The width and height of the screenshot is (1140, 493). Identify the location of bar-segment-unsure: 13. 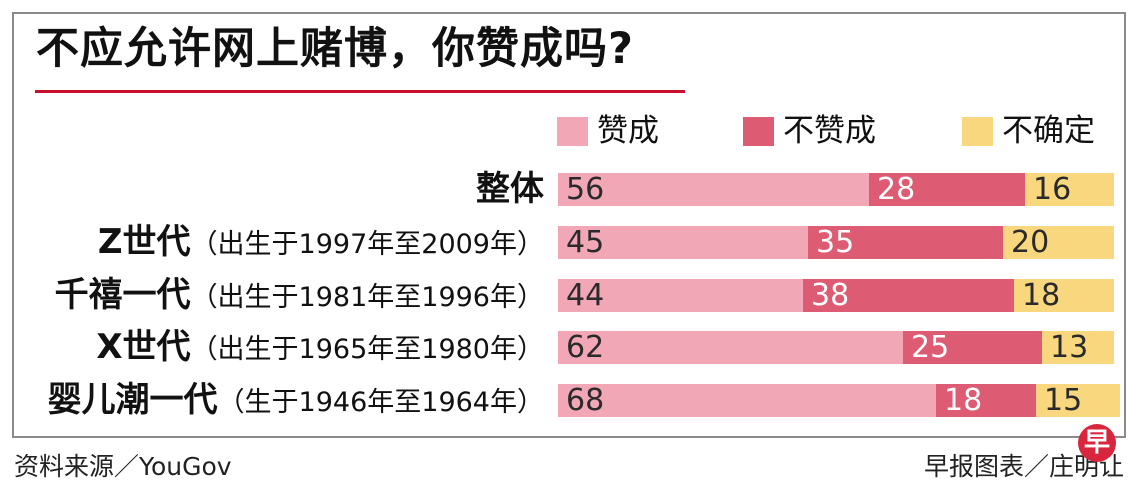
(1078, 347).